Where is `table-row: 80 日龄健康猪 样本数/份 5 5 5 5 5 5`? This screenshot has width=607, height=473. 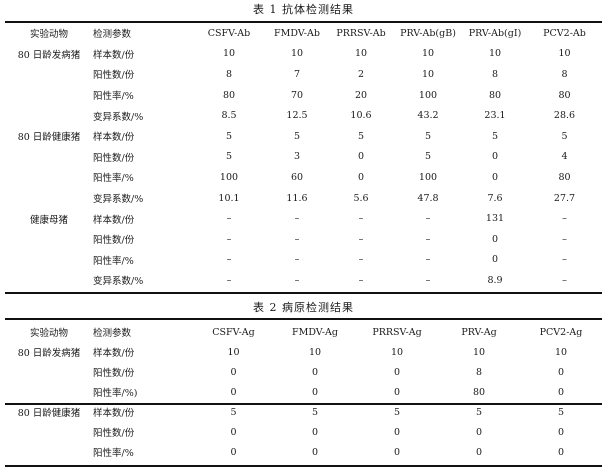 table-row: 80 日龄健康猪 样本数/份 5 5 5 5 5 5 is located at coordinates (303, 136).